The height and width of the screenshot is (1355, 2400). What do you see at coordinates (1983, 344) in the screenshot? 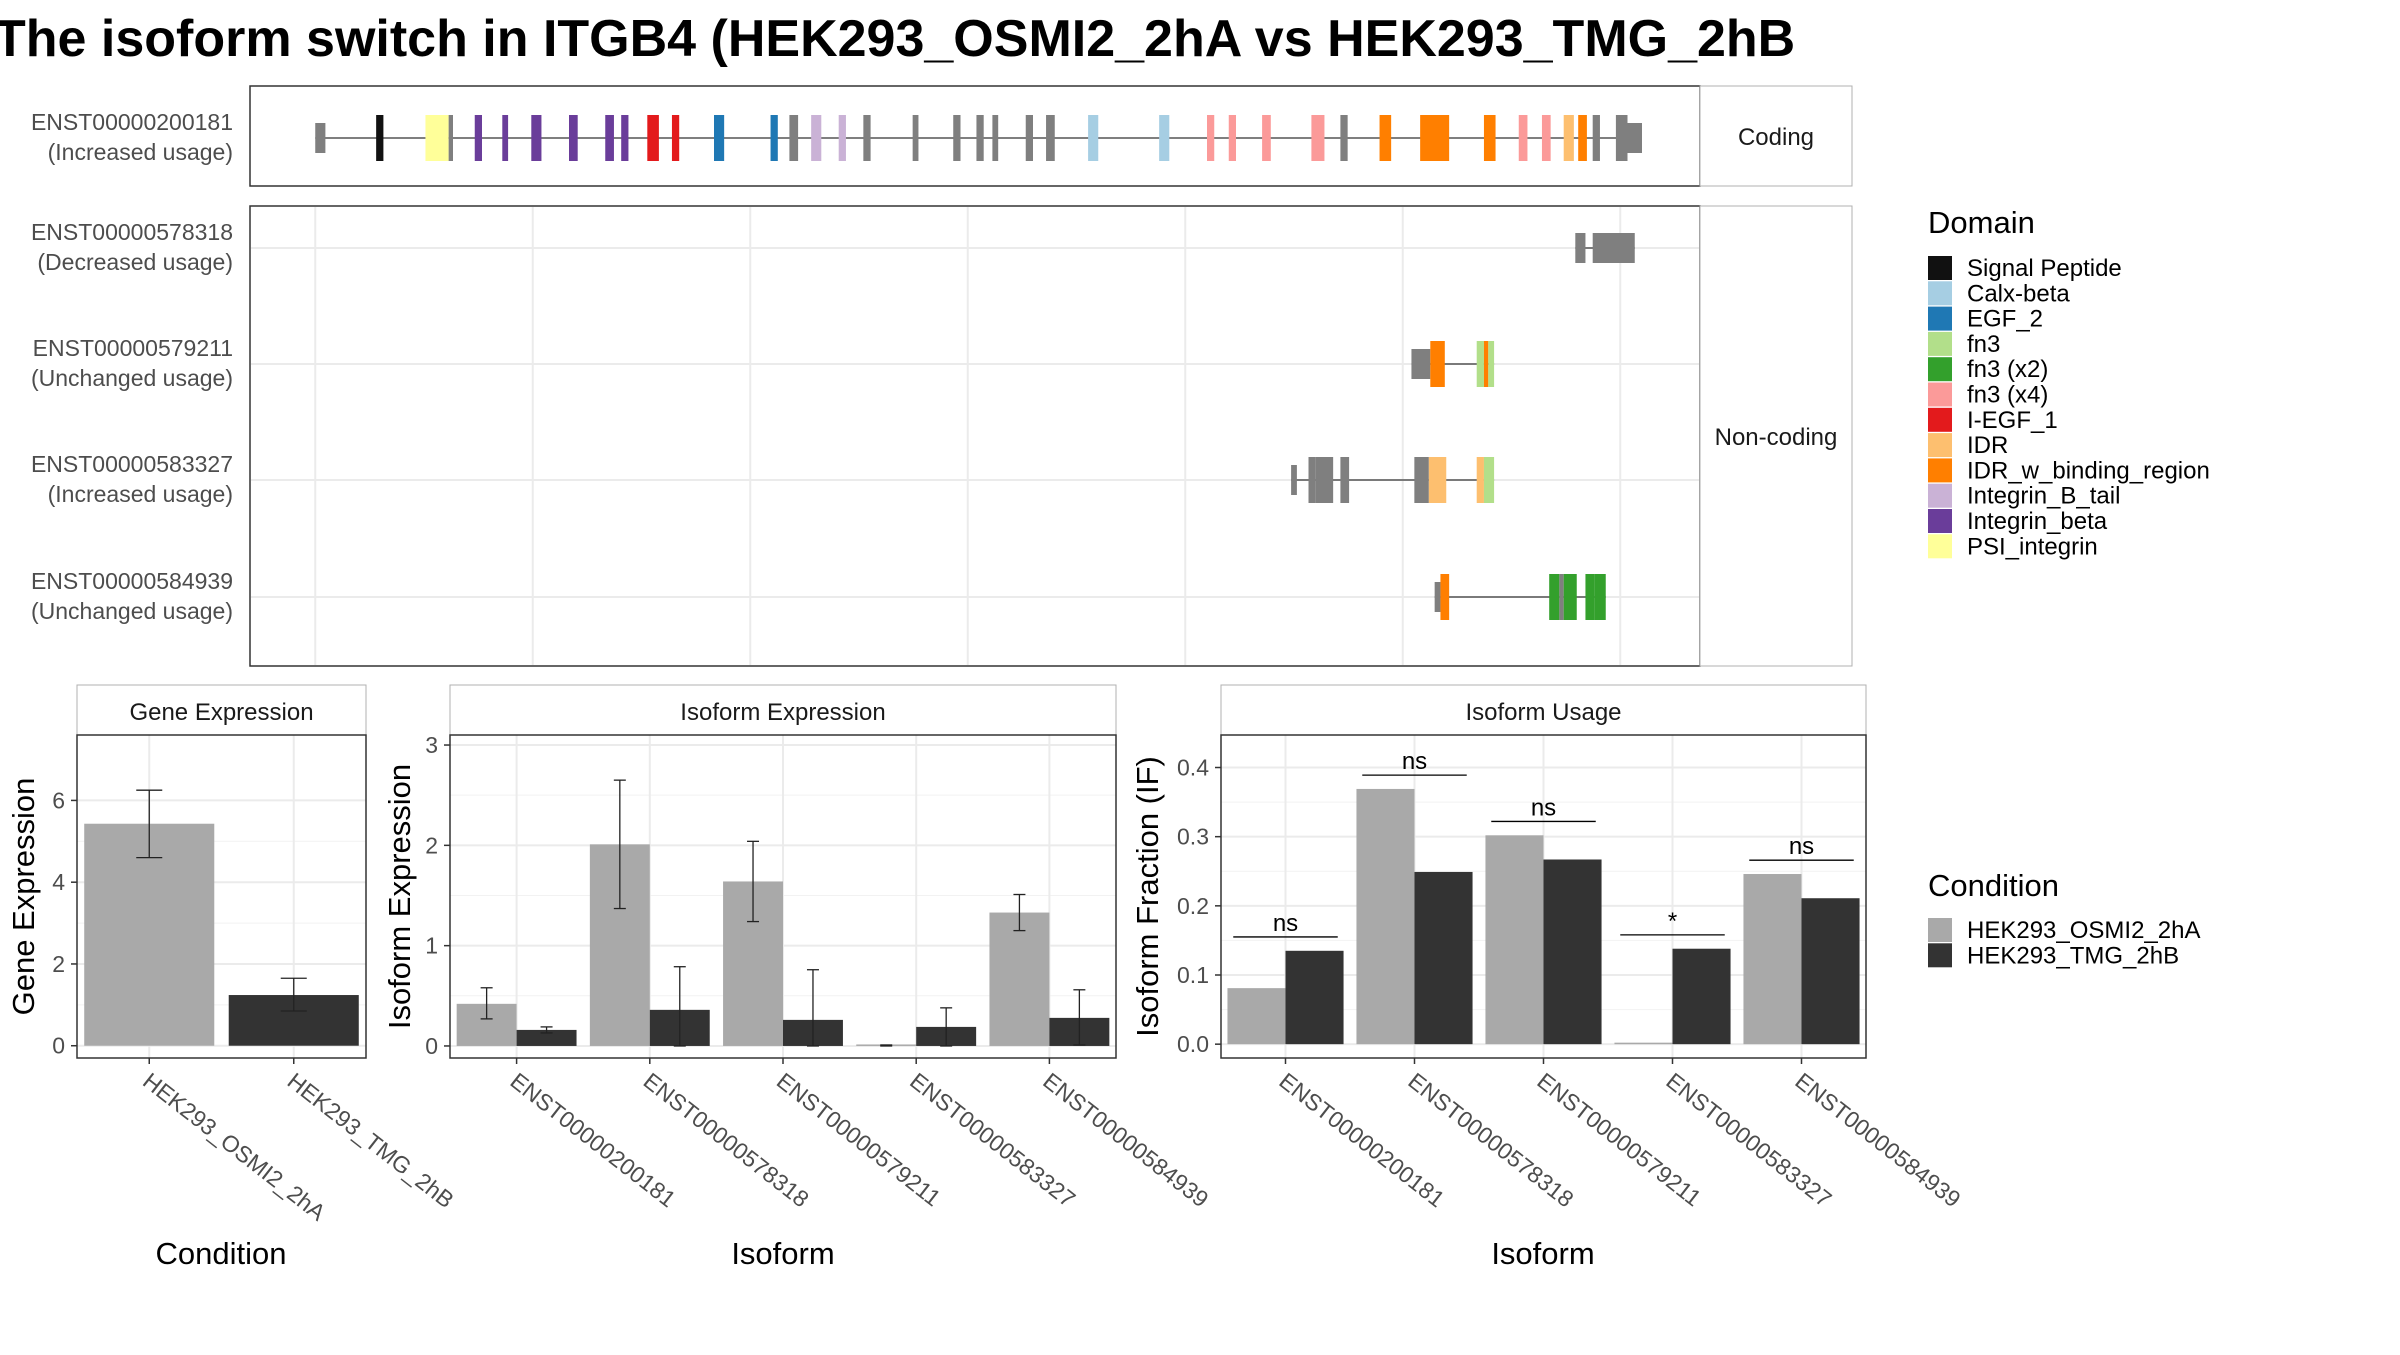
I see `domain-legend-label: fn3` at bounding box center [1983, 344].